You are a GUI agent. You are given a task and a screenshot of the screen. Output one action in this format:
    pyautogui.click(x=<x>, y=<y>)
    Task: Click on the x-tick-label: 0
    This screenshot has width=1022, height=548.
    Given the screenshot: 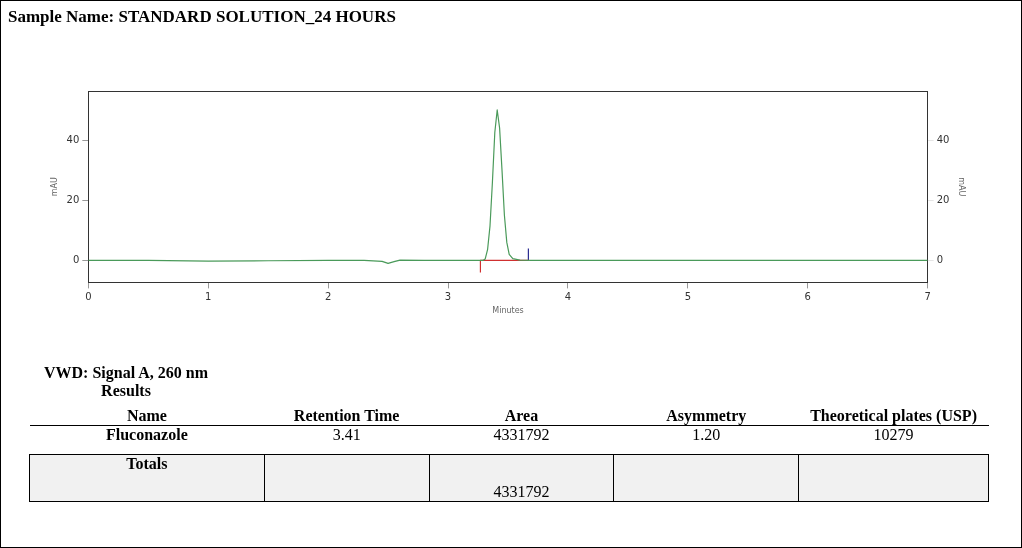 What is the action you would take?
    pyautogui.click(x=88, y=296)
    